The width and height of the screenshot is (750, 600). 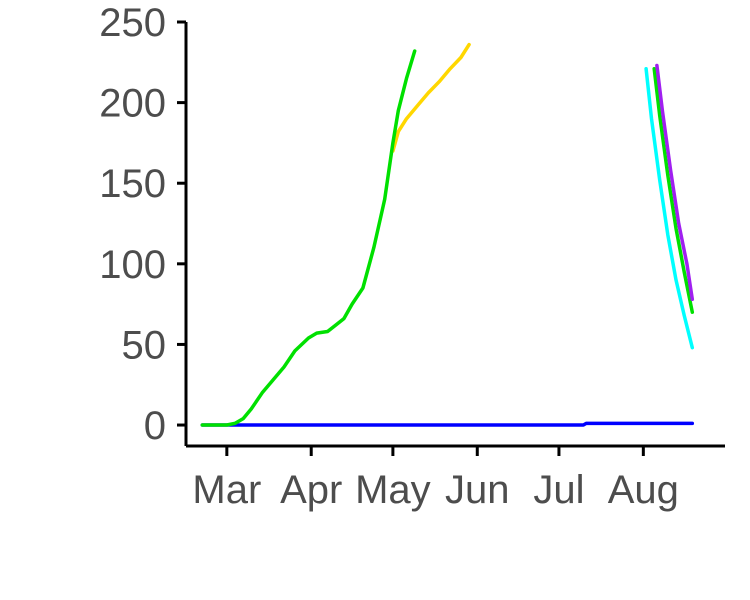 What do you see at coordinates (643, 490) in the screenshot?
I see `x-tick-label: Aug` at bounding box center [643, 490].